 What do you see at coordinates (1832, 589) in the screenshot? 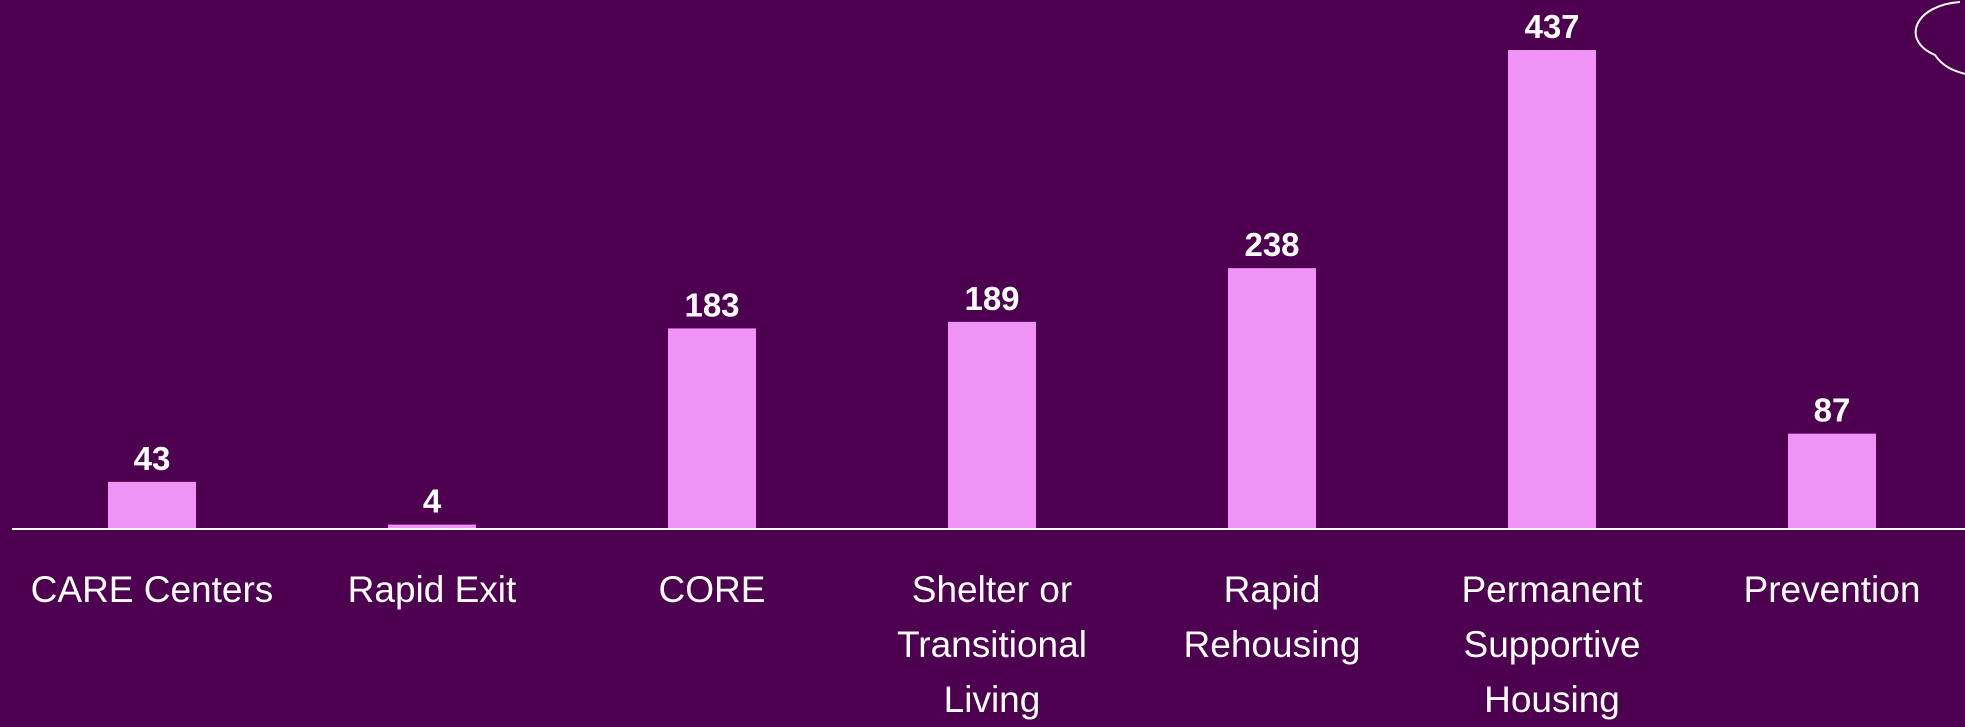
I see `x-tick-label: Prevention` at bounding box center [1832, 589].